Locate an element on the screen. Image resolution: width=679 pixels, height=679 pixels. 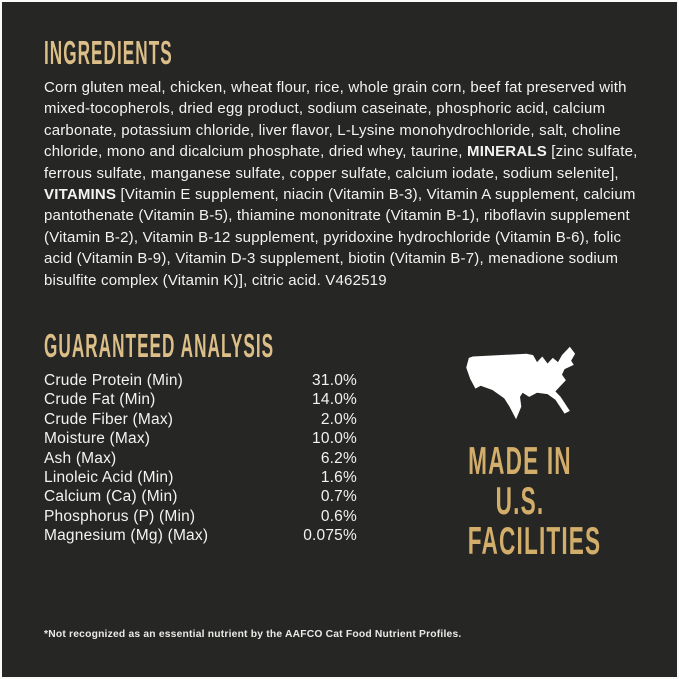
analysis-row: Crude Fiber (Max) 2.0% is located at coordinates (200, 419).